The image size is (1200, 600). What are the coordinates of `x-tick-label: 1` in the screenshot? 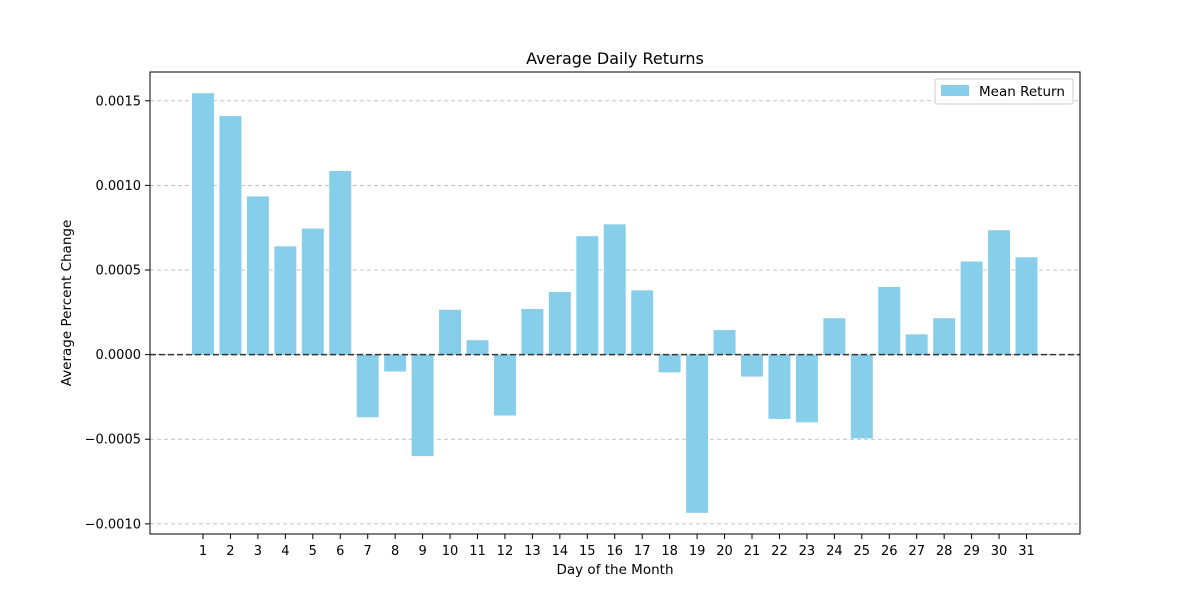 It's located at (203, 551).